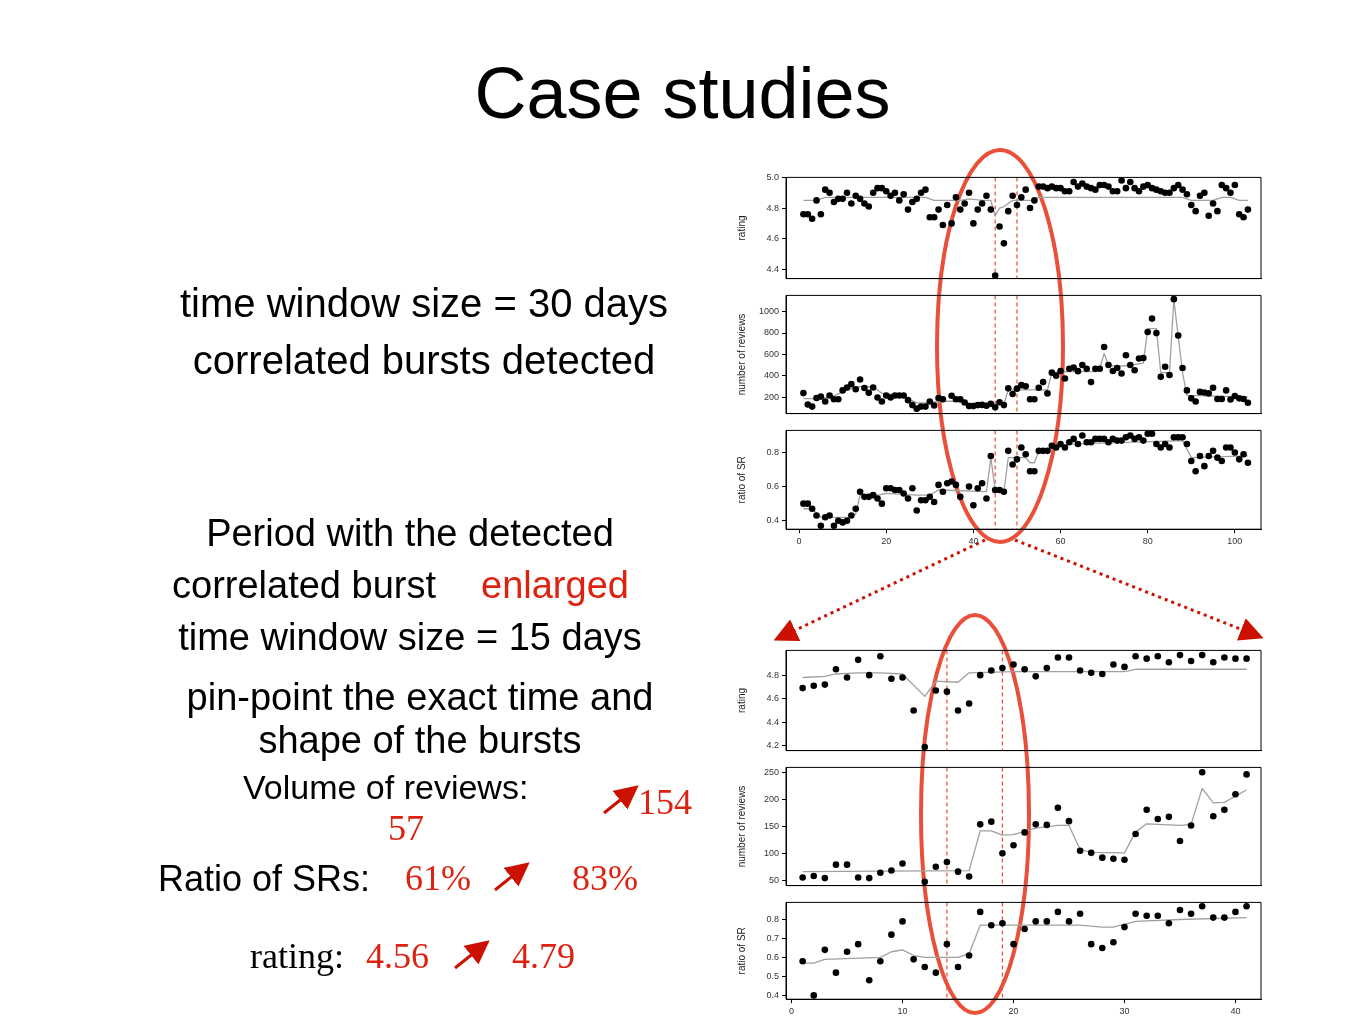 Image resolution: width=1365 pixels, height=1024 pixels. What do you see at coordinates (605, 879) in the screenshot?
I see `text: 83%` at bounding box center [605, 879].